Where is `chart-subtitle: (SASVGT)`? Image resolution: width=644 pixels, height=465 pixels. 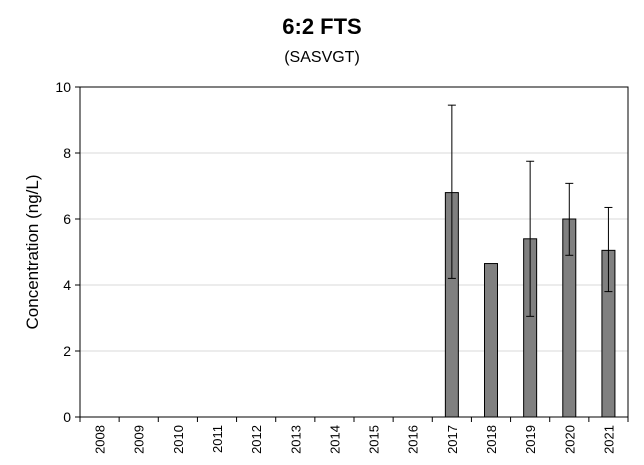 chart-subtitle: (SASVGT) is located at coordinates (322, 57).